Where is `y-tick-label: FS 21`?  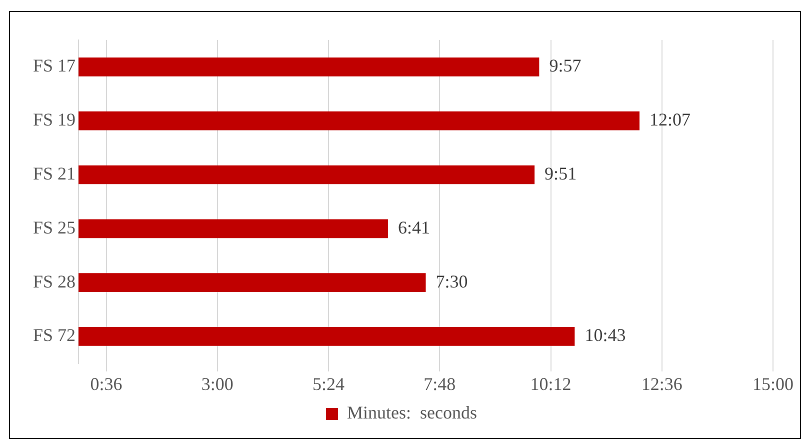
y-tick-label: FS 21 is located at coordinates (54, 173).